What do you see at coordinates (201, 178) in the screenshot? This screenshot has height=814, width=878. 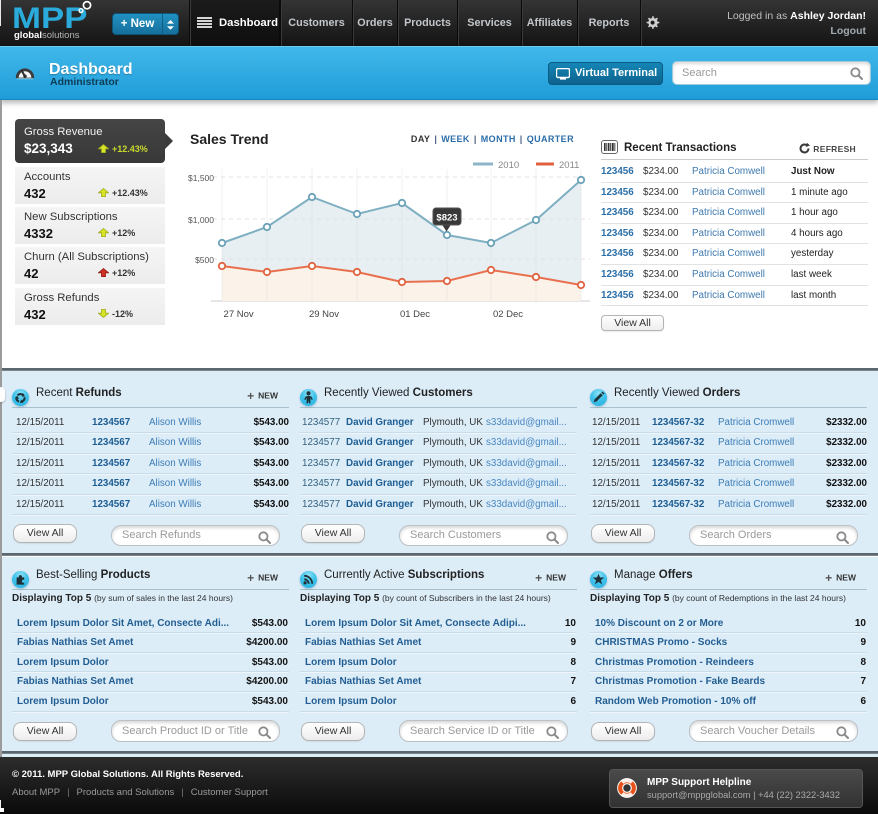 I see `svg-text: $1,500` at bounding box center [201, 178].